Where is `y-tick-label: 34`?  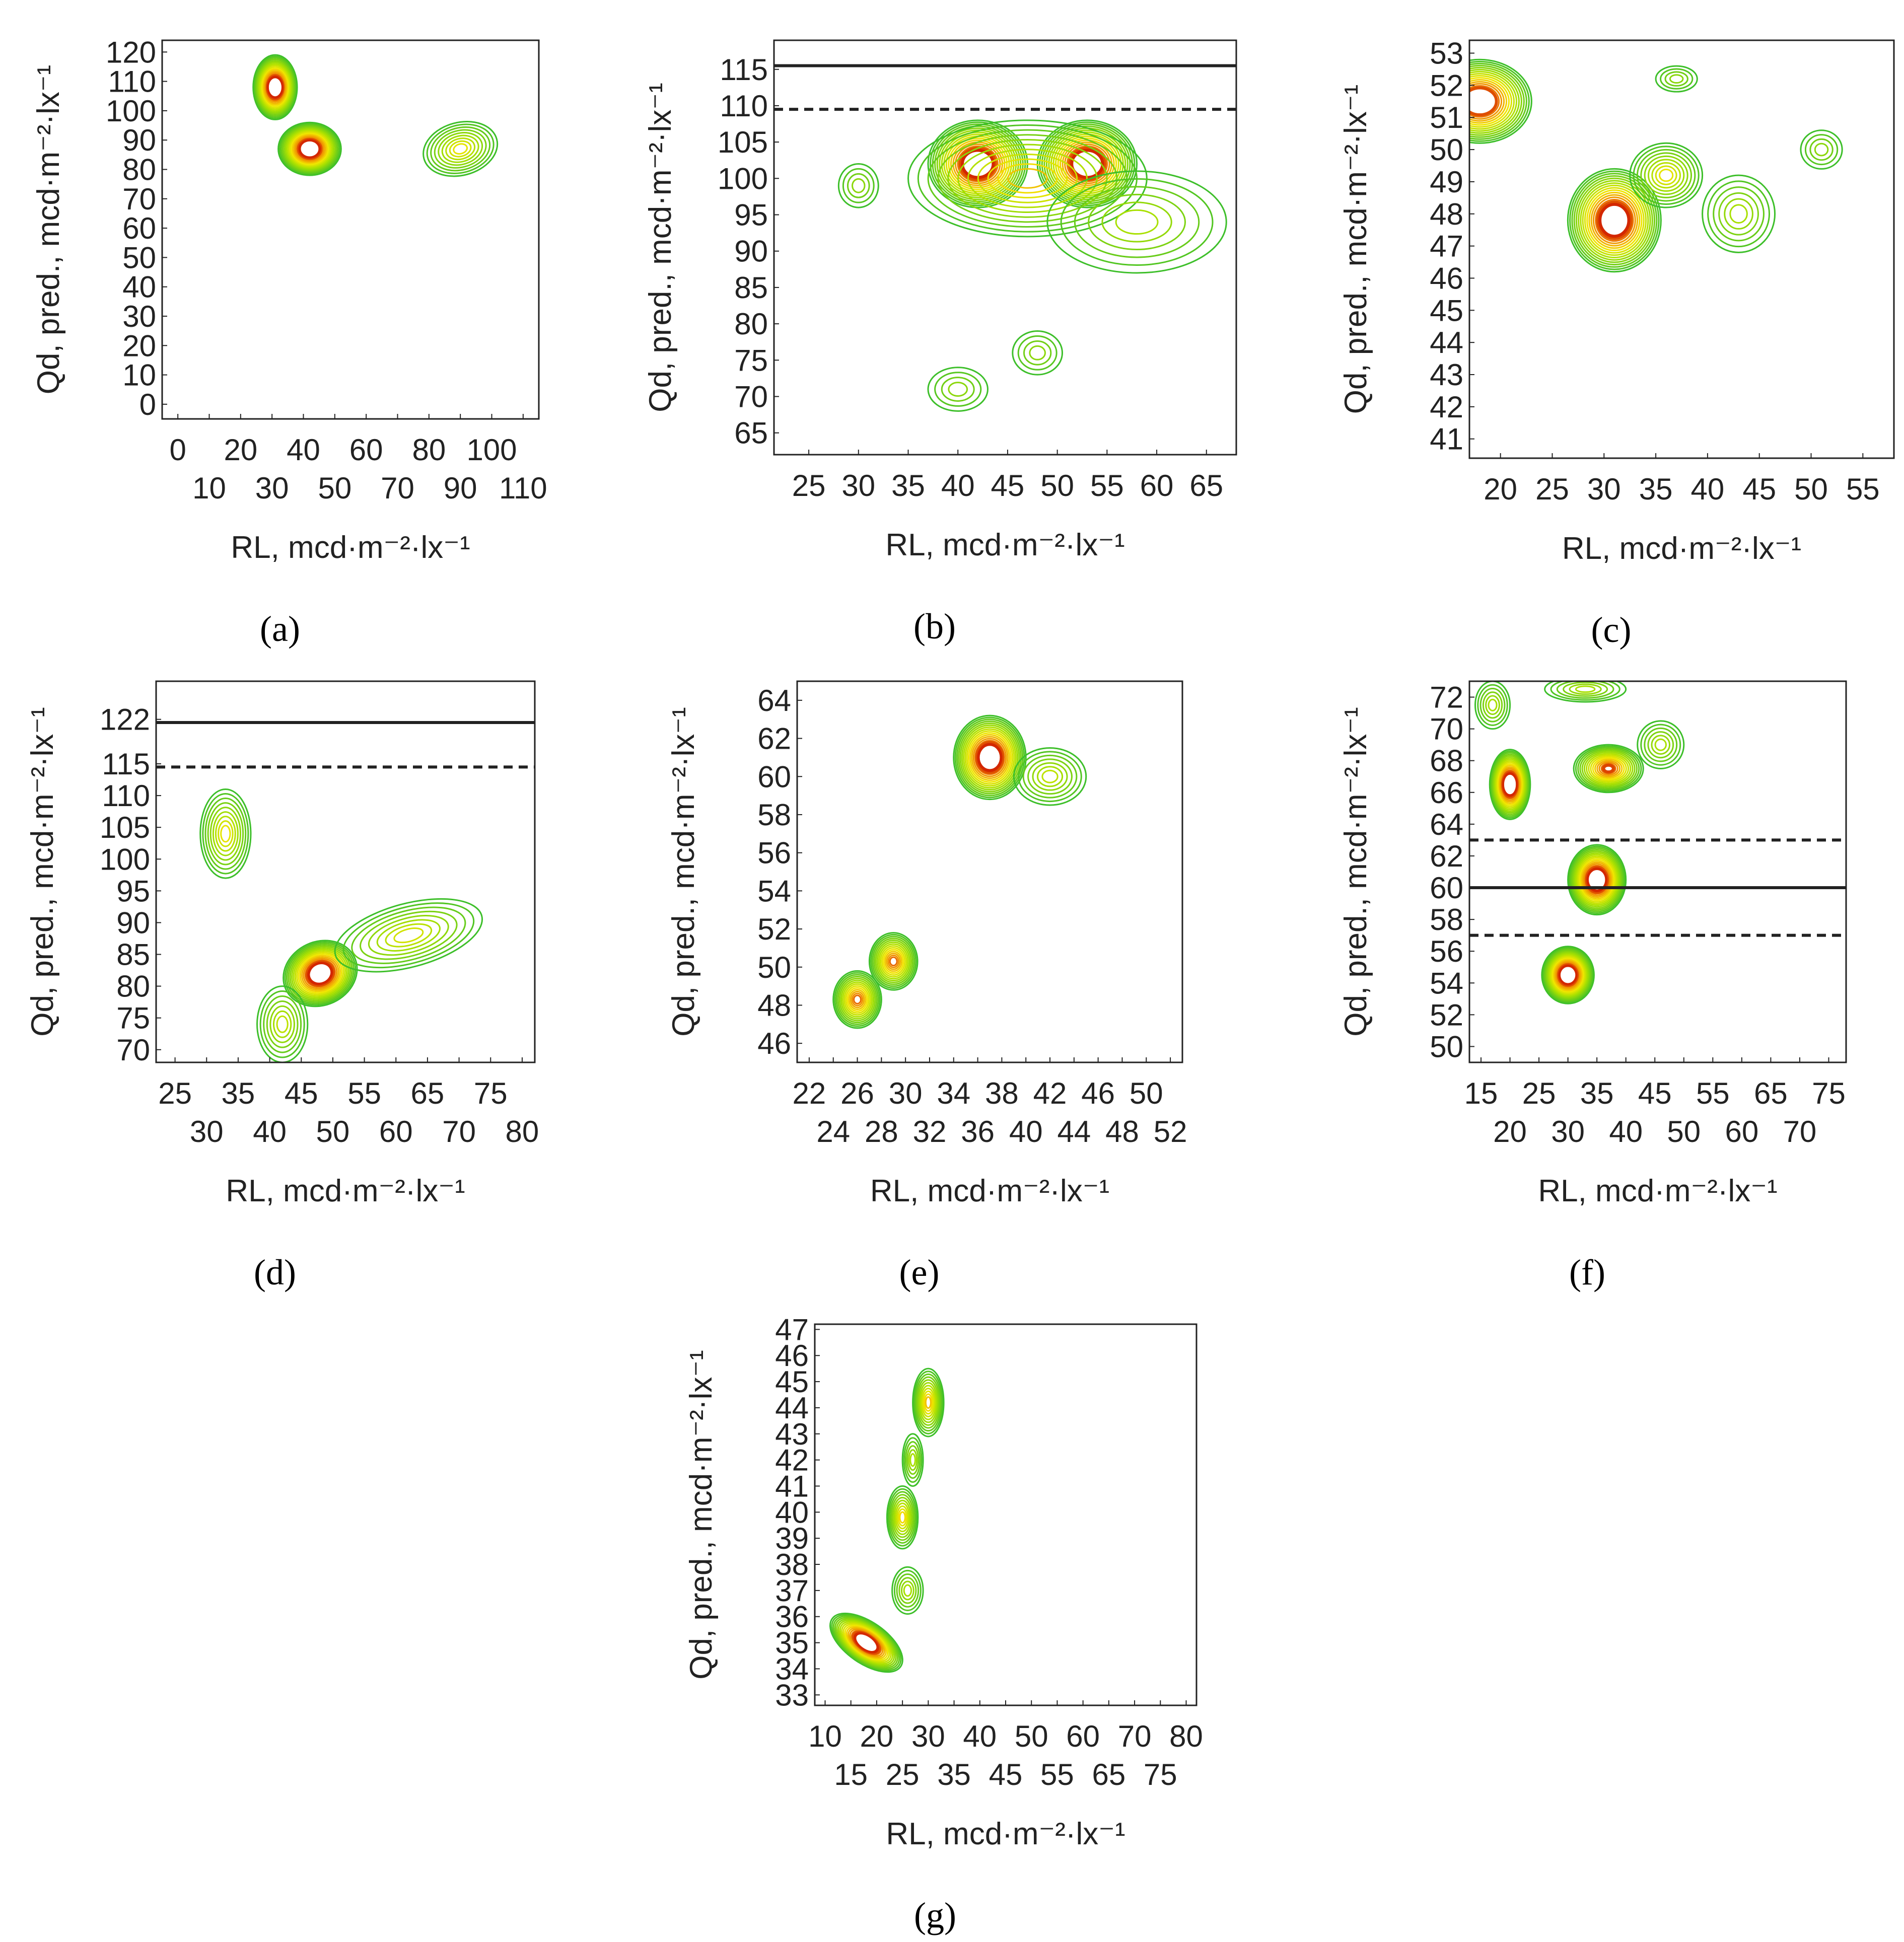 y-tick-label: 34 is located at coordinates (792, 1669).